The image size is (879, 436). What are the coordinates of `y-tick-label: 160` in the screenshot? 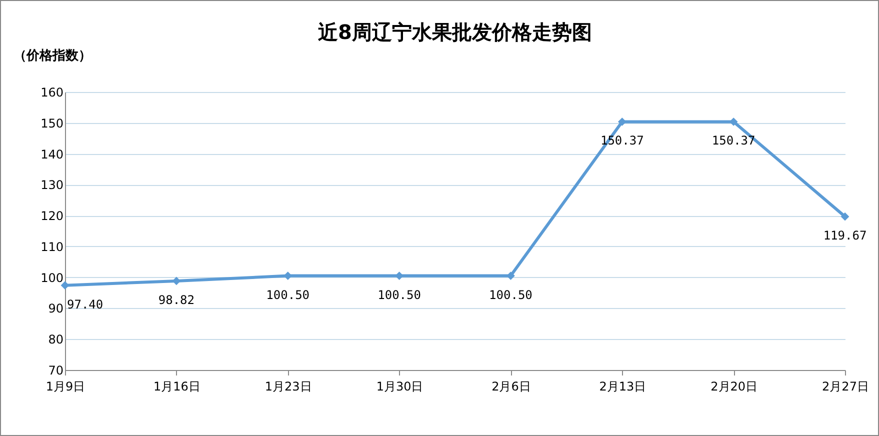 It's located at (52, 93).